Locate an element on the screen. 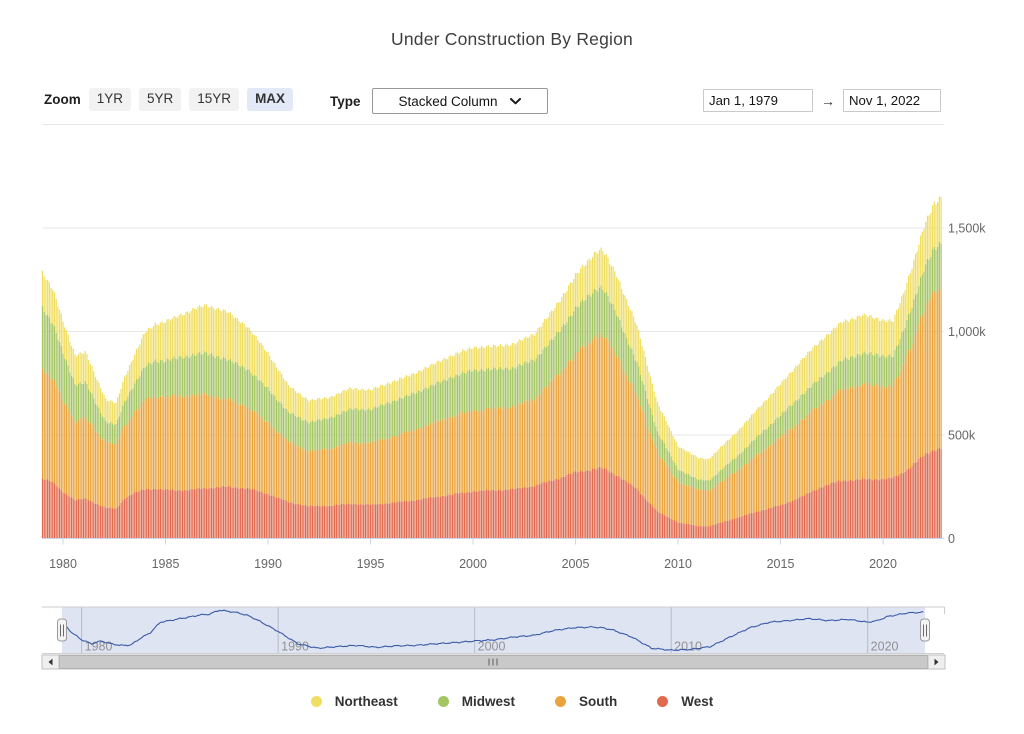 The image size is (1024, 734). x-axis: 1980 1985 1990 1995 2000 2005 2010 2015 2020 is located at coordinates (493, 554).